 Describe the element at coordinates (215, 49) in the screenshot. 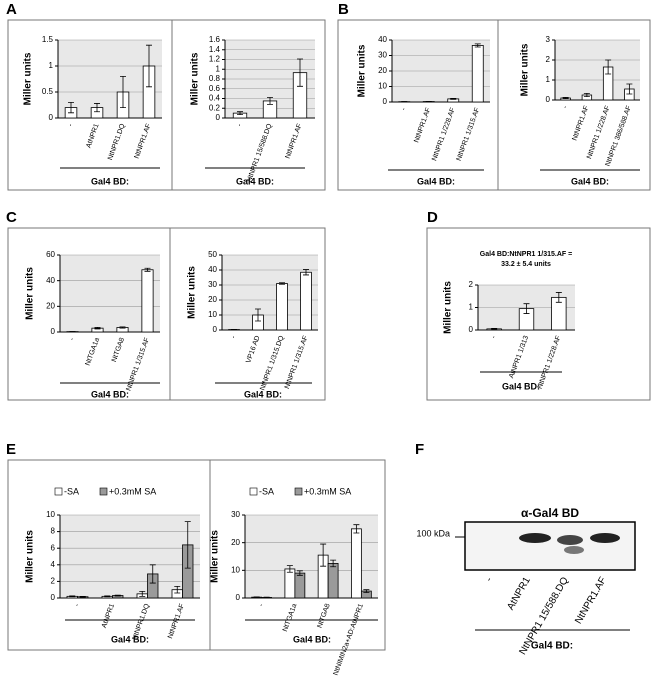

I see `y-tick-label: 1.4` at that location.